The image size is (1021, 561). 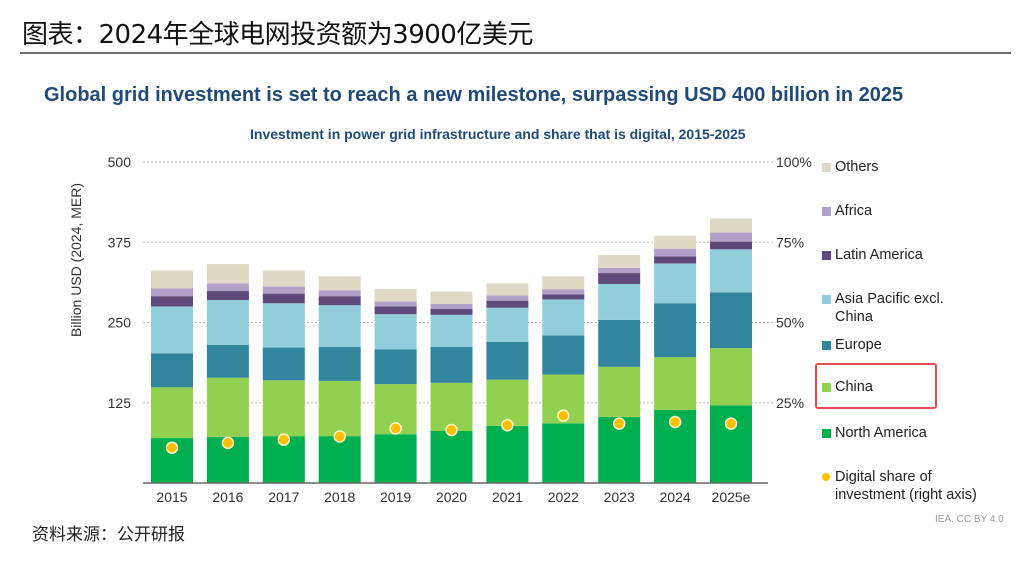 What do you see at coordinates (507, 425) in the screenshot?
I see `digital-share-point-2021` at bounding box center [507, 425].